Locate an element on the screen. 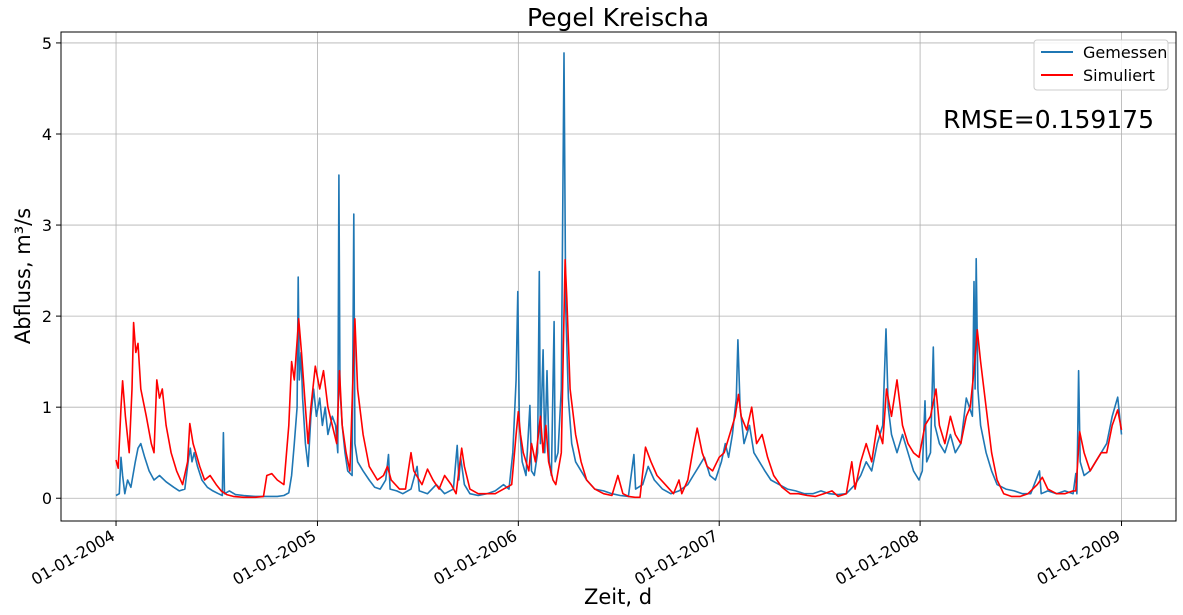 The height and width of the screenshot is (615, 1183). y-axis: 0 1 2 3 4 5 is located at coordinates (51, 271).